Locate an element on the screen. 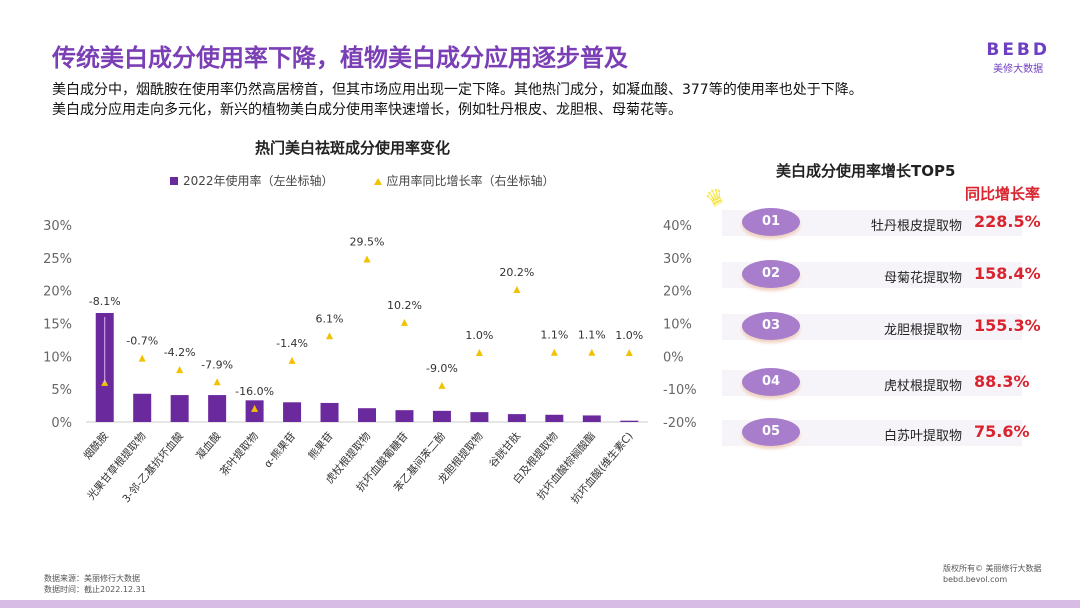 This screenshot has height=608, width=1080. growth-label: 29.5% is located at coordinates (367, 241).